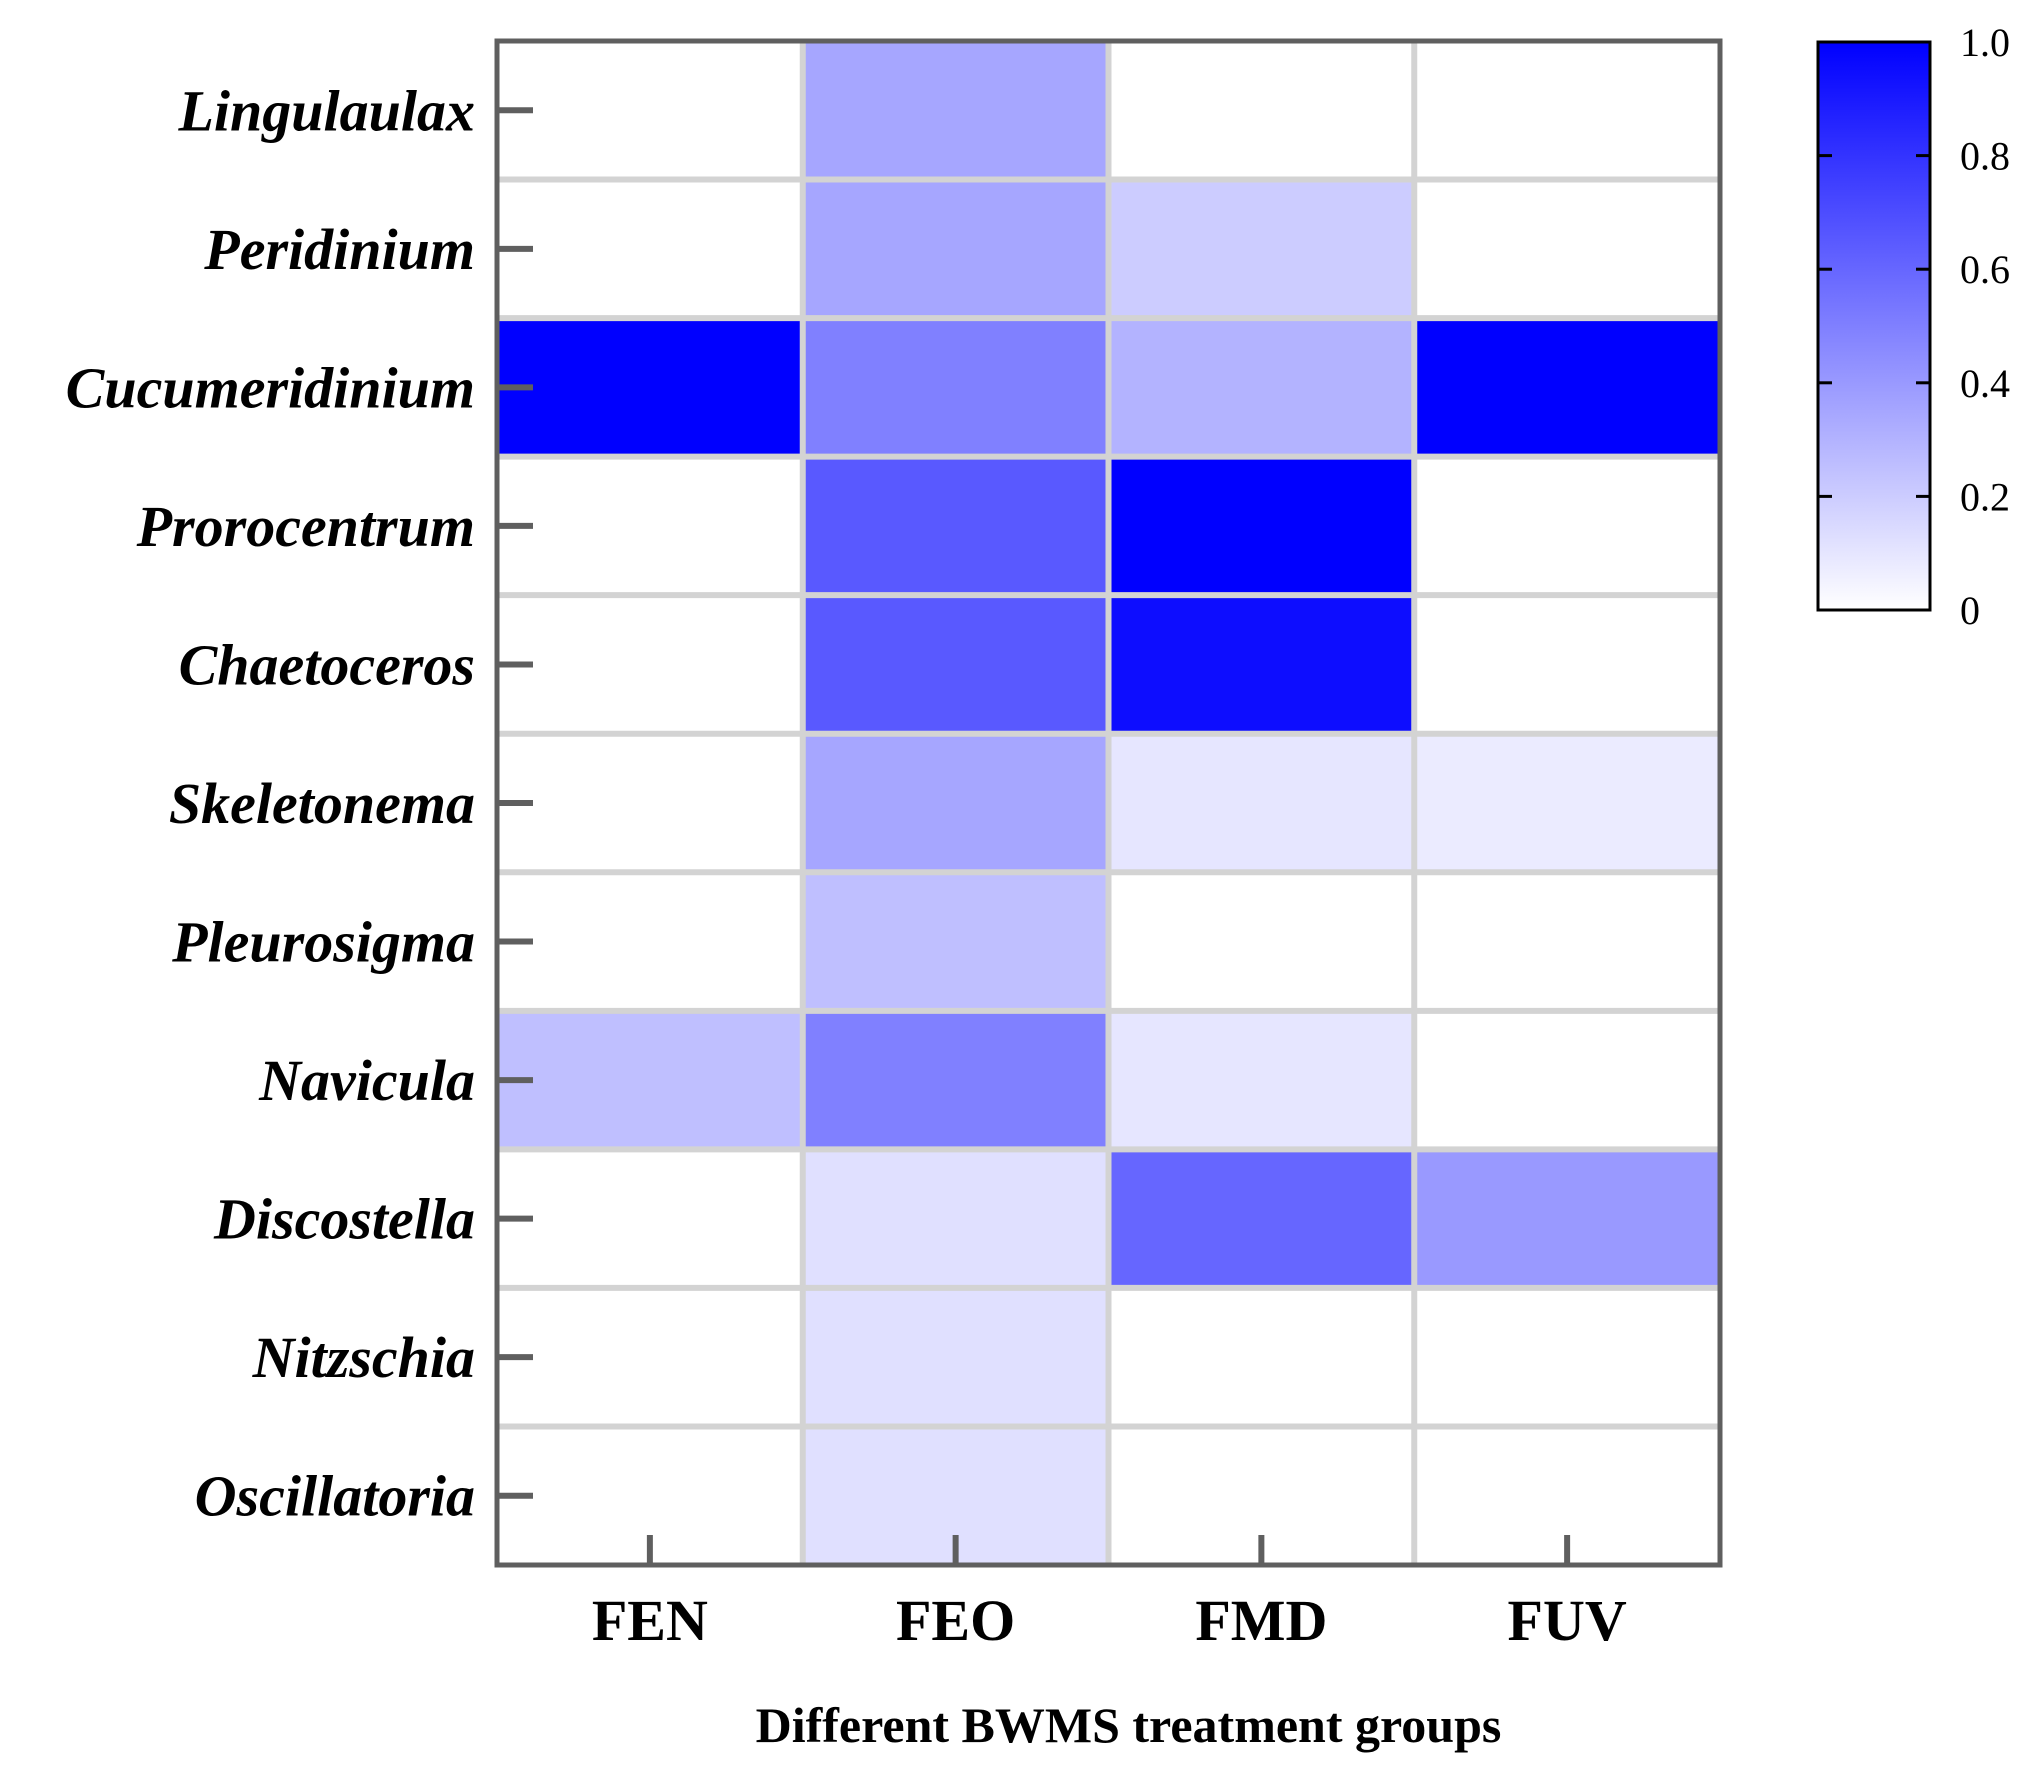 Image resolution: width=2040 pixels, height=1775 pixels. What do you see at coordinates (344, 1219) in the screenshot?
I see `y-tick-label: Discostella` at bounding box center [344, 1219].